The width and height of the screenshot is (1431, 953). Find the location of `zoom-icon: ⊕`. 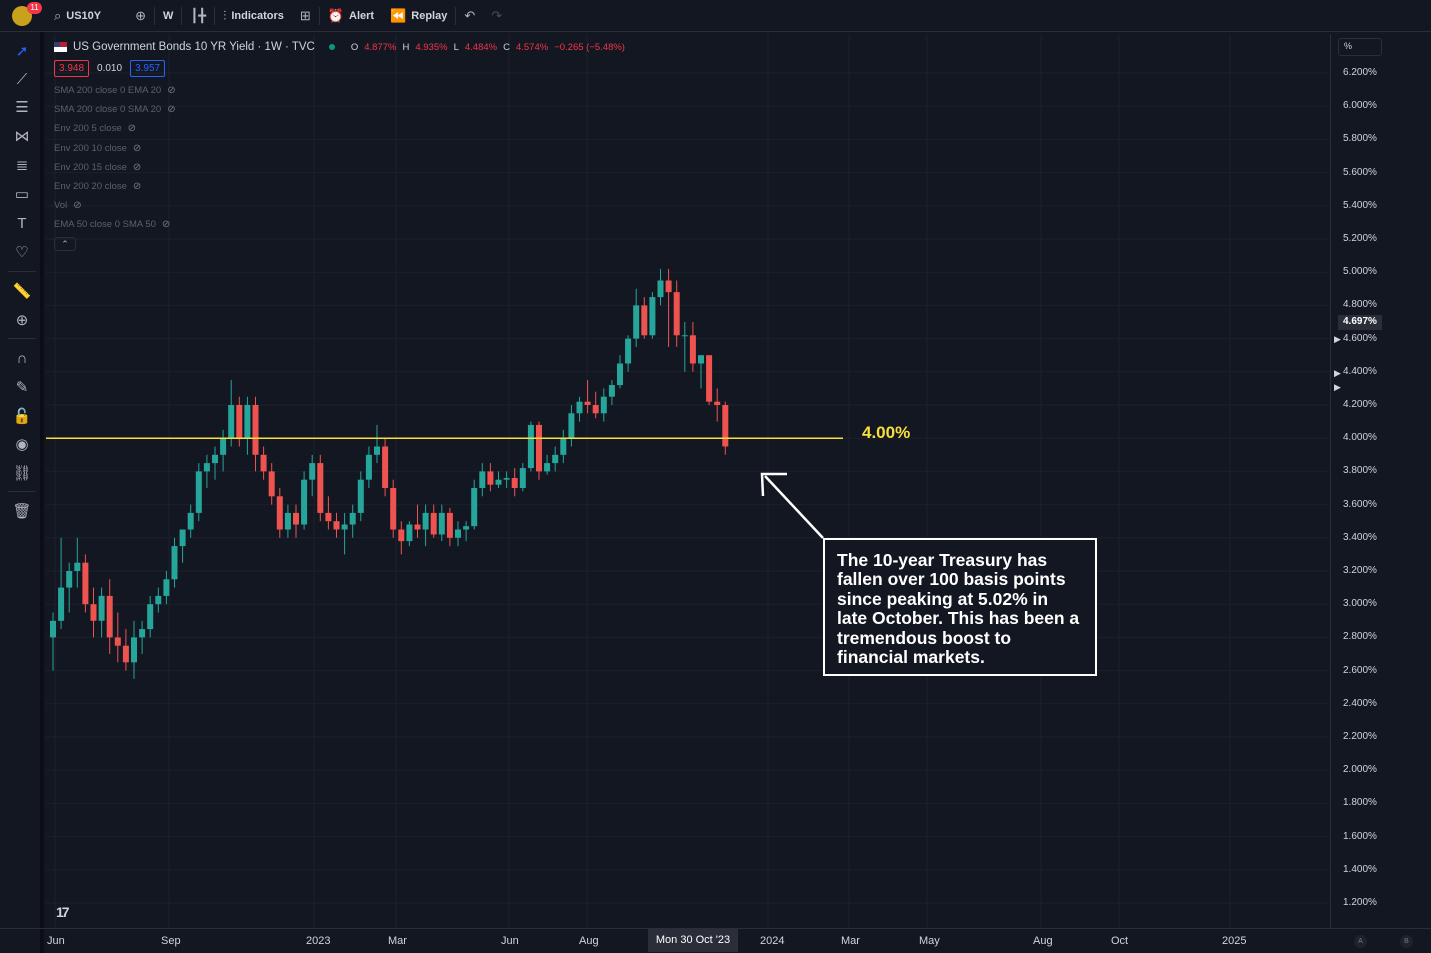

zoom-icon: ⊕ is located at coordinates (22, 320).